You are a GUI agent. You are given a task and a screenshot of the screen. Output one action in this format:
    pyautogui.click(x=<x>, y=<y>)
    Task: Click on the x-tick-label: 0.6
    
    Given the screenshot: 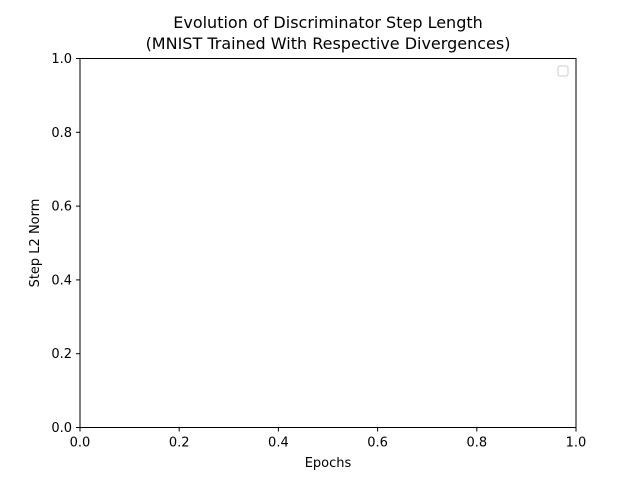 What is the action you would take?
    pyautogui.click(x=377, y=443)
    